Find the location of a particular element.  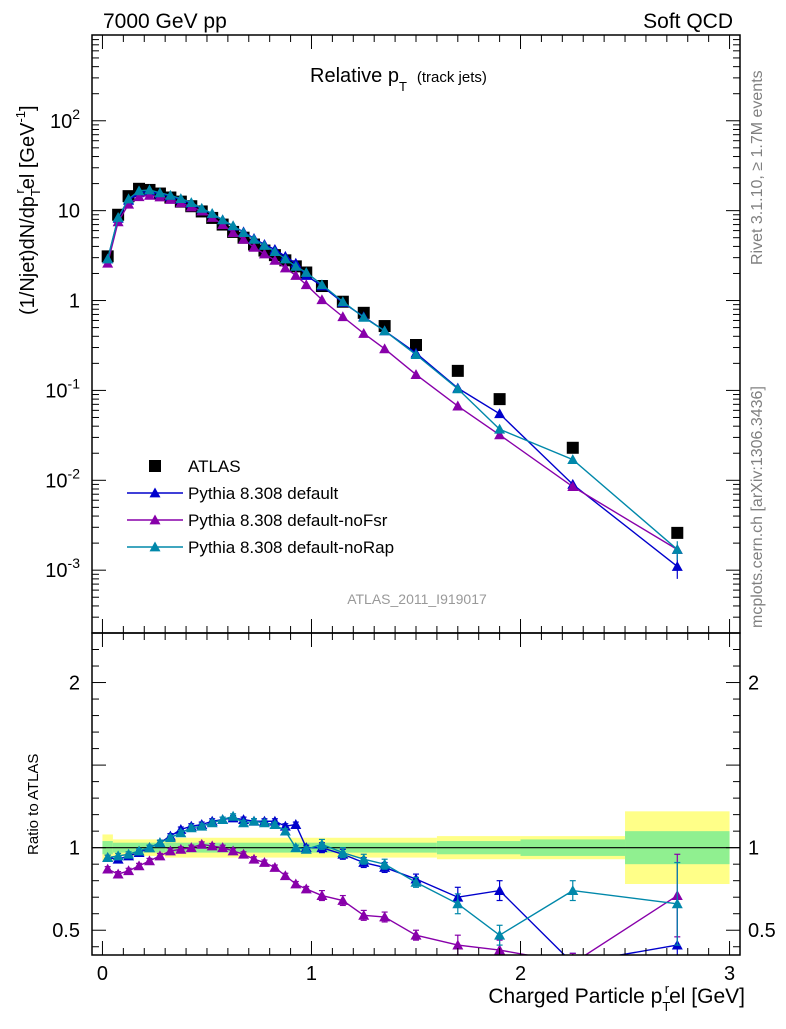

y-tick-label: 1 is located at coordinates (74, 302).